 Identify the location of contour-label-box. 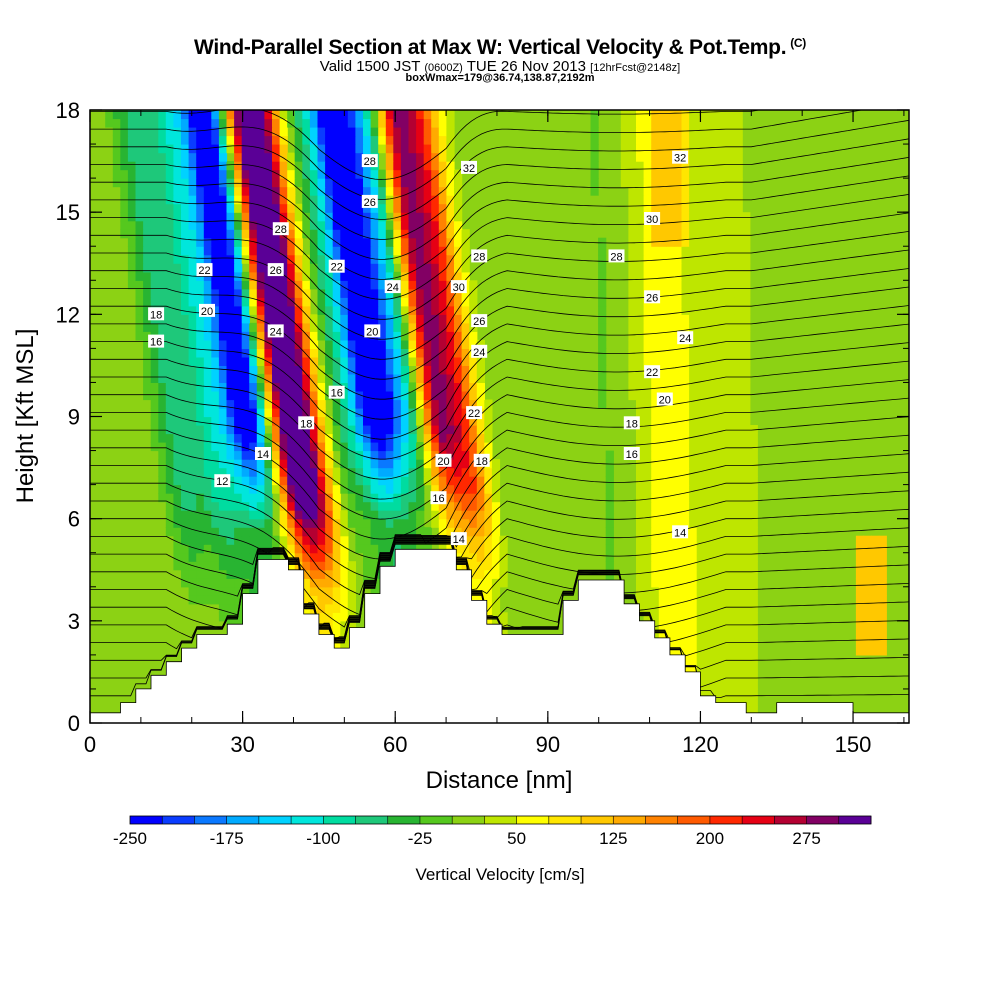
(680, 532).